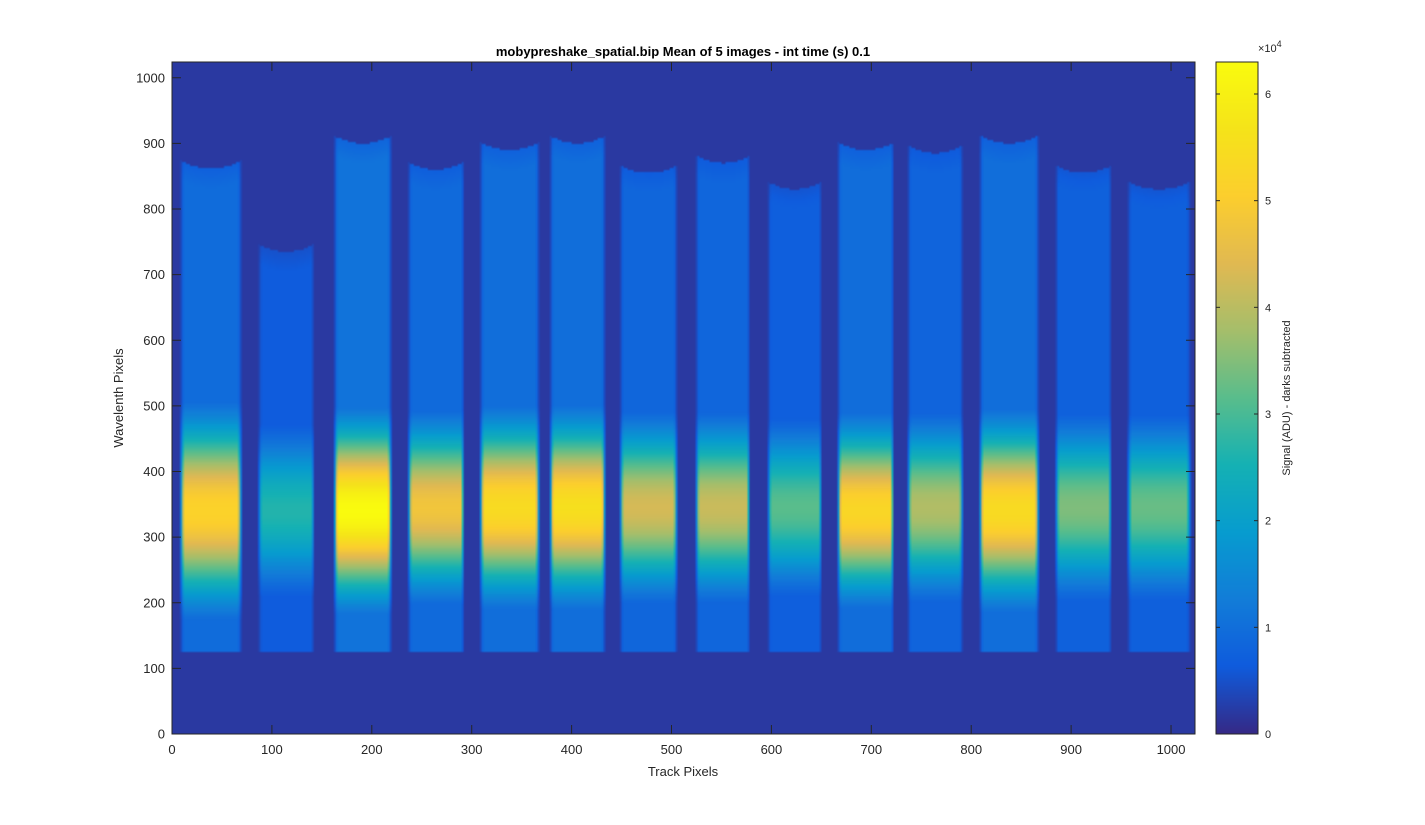 The image size is (1425, 825). I want to click on colorbar-tick-label: 2, so click(1268, 522).